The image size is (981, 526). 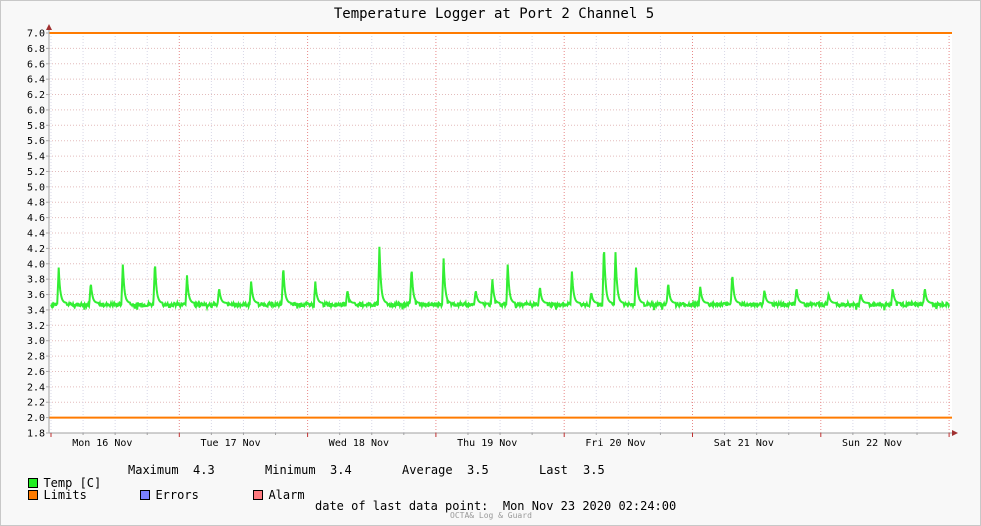 What do you see at coordinates (744, 443) in the screenshot?
I see `x-day-label: Sat 21 Nov` at bounding box center [744, 443].